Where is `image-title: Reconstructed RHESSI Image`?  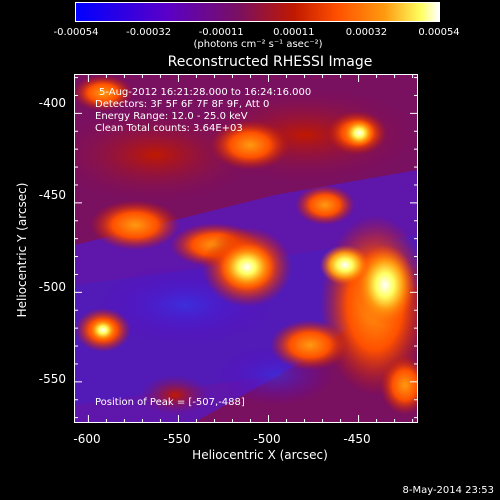 image-title: Reconstructed RHESSI Image is located at coordinates (270, 62).